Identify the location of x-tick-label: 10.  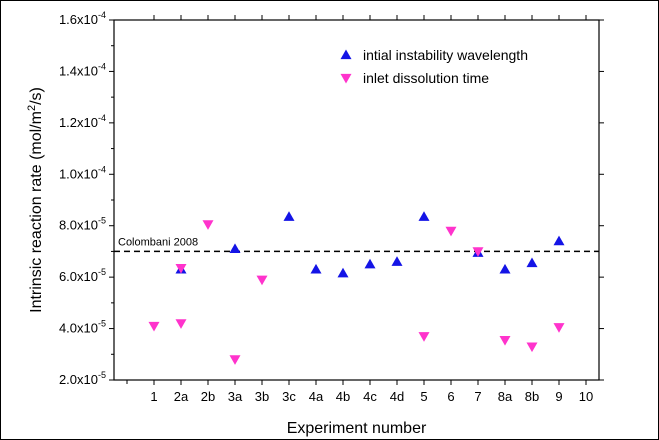
(586, 396).